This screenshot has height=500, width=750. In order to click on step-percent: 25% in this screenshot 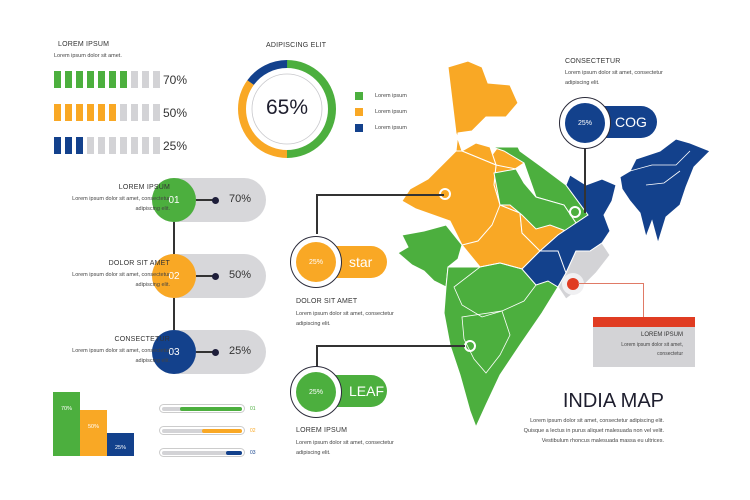, I will do `click(240, 351)`.